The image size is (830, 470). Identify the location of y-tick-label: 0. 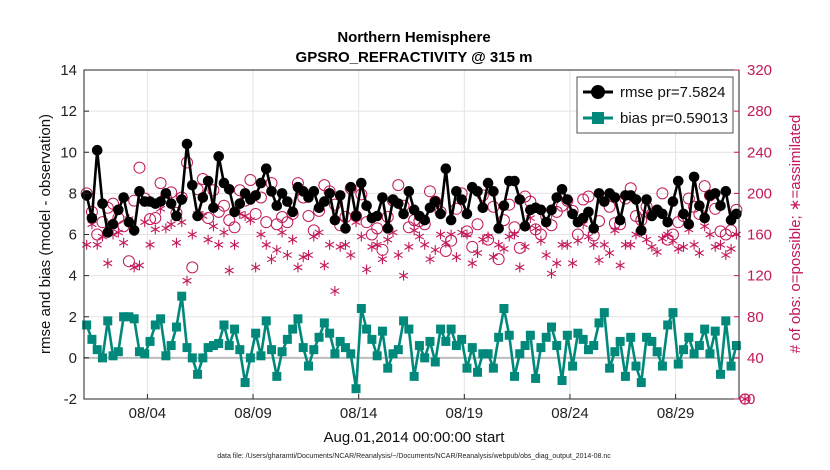
(73, 358).